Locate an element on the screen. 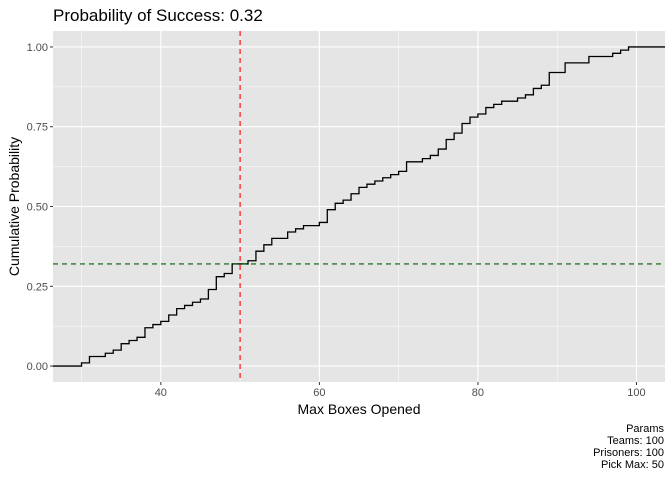 The width and height of the screenshot is (672, 480). x-axis-title: Max Boxes Opened is located at coordinates (359, 409).